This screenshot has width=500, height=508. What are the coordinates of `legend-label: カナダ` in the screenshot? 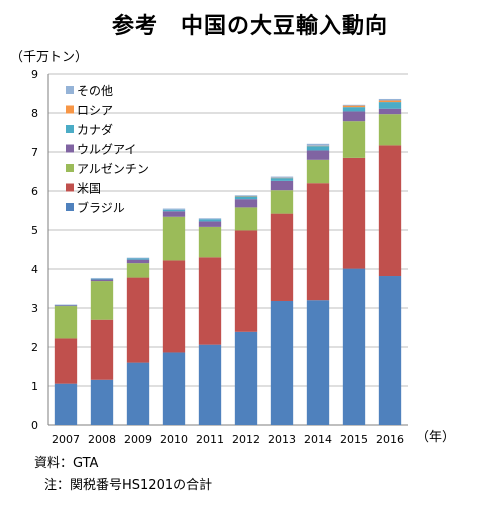 It's located at (95, 129).